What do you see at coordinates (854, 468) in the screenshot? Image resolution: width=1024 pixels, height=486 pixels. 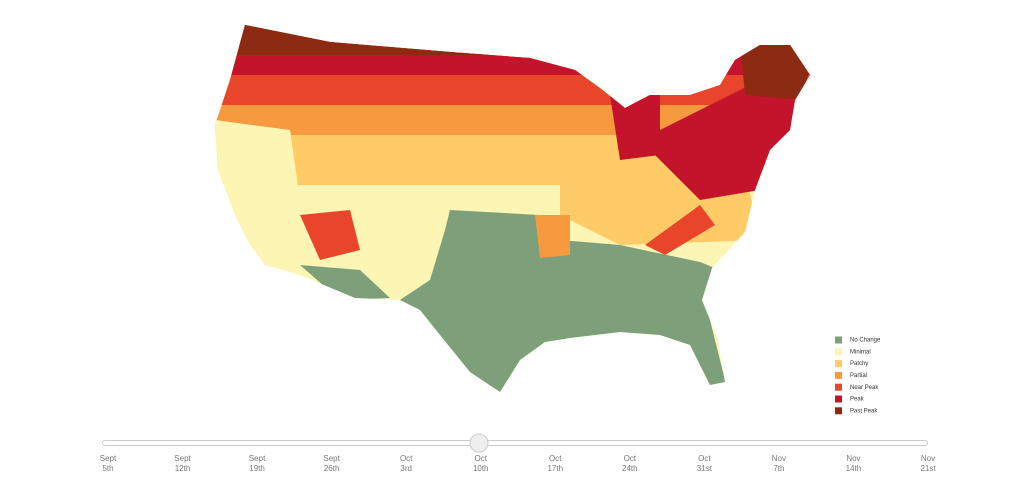 I see `date-day: 14th` at bounding box center [854, 468].